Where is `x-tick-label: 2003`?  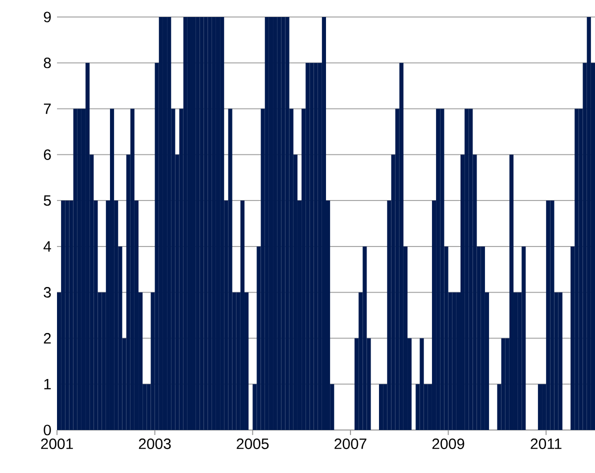 x-tick-label: 2003 is located at coordinates (154, 444).